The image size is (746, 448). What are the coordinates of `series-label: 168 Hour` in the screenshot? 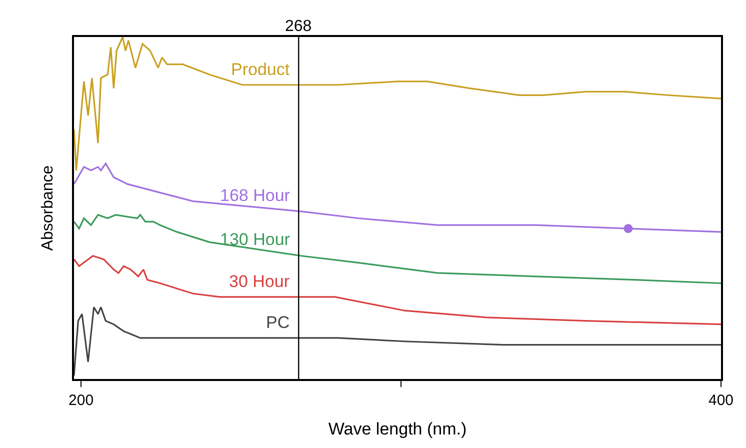 It's located at (255, 195).